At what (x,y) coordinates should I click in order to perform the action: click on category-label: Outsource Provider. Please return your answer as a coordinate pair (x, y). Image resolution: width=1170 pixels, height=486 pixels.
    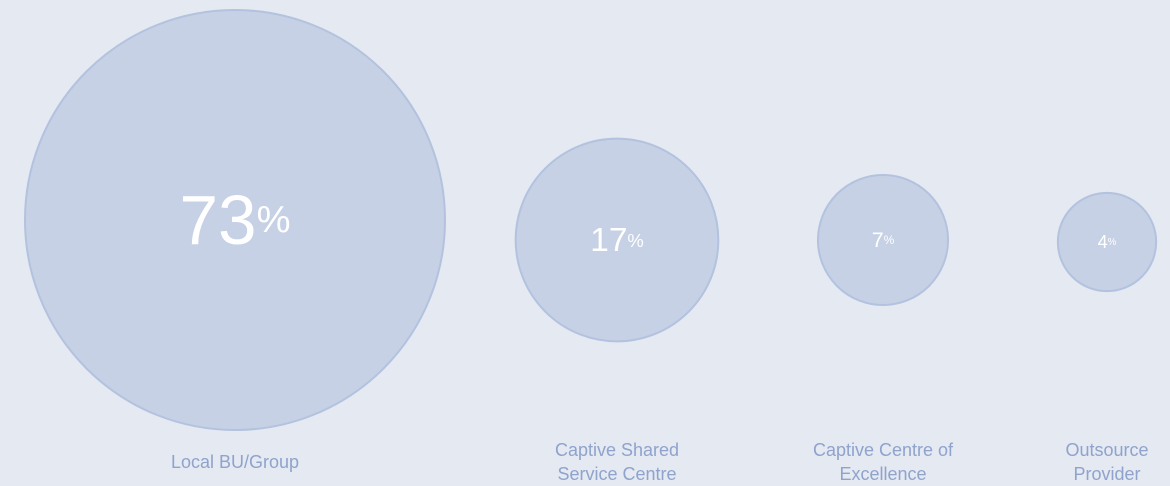
    Looking at the image, I should click on (1107, 462).